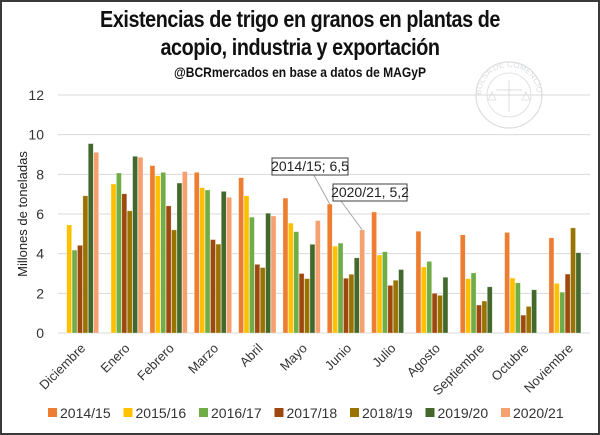 The height and width of the screenshot is (435, 600). What do you see at coordinates (262, 300) in the screenshot?
I see `bar-2018-19-abril` at bounding box center [262, 300].